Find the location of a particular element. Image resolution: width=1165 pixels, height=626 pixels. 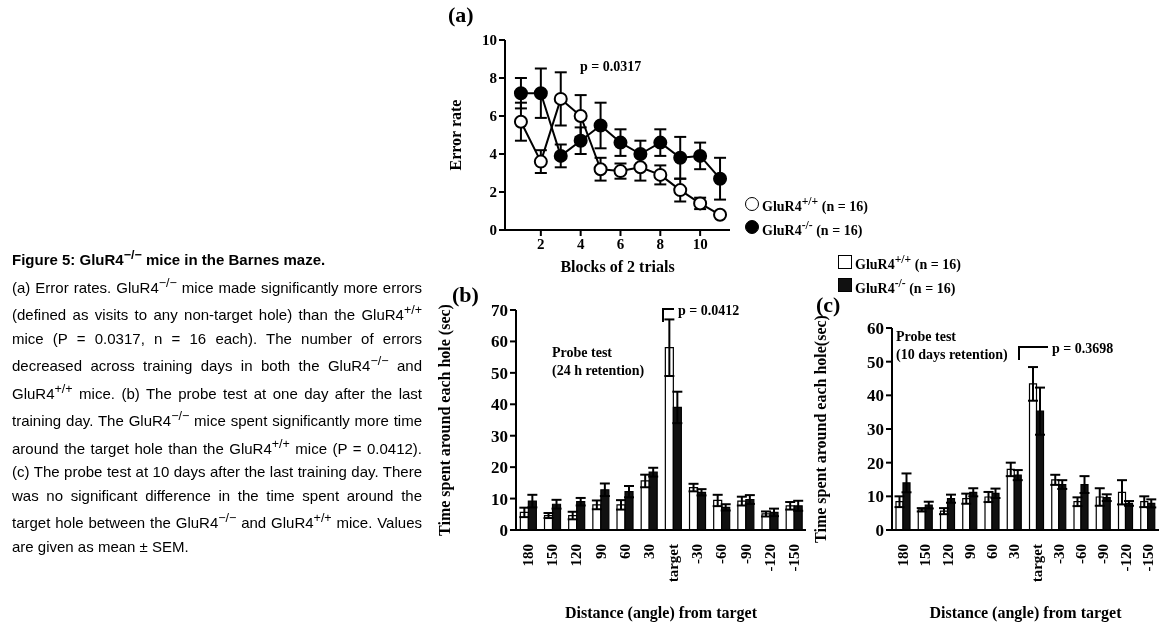

text: Figure 5: GluR4$^{−/−}$ mice in the Barnes maze. is located at coordinates (169, 258).